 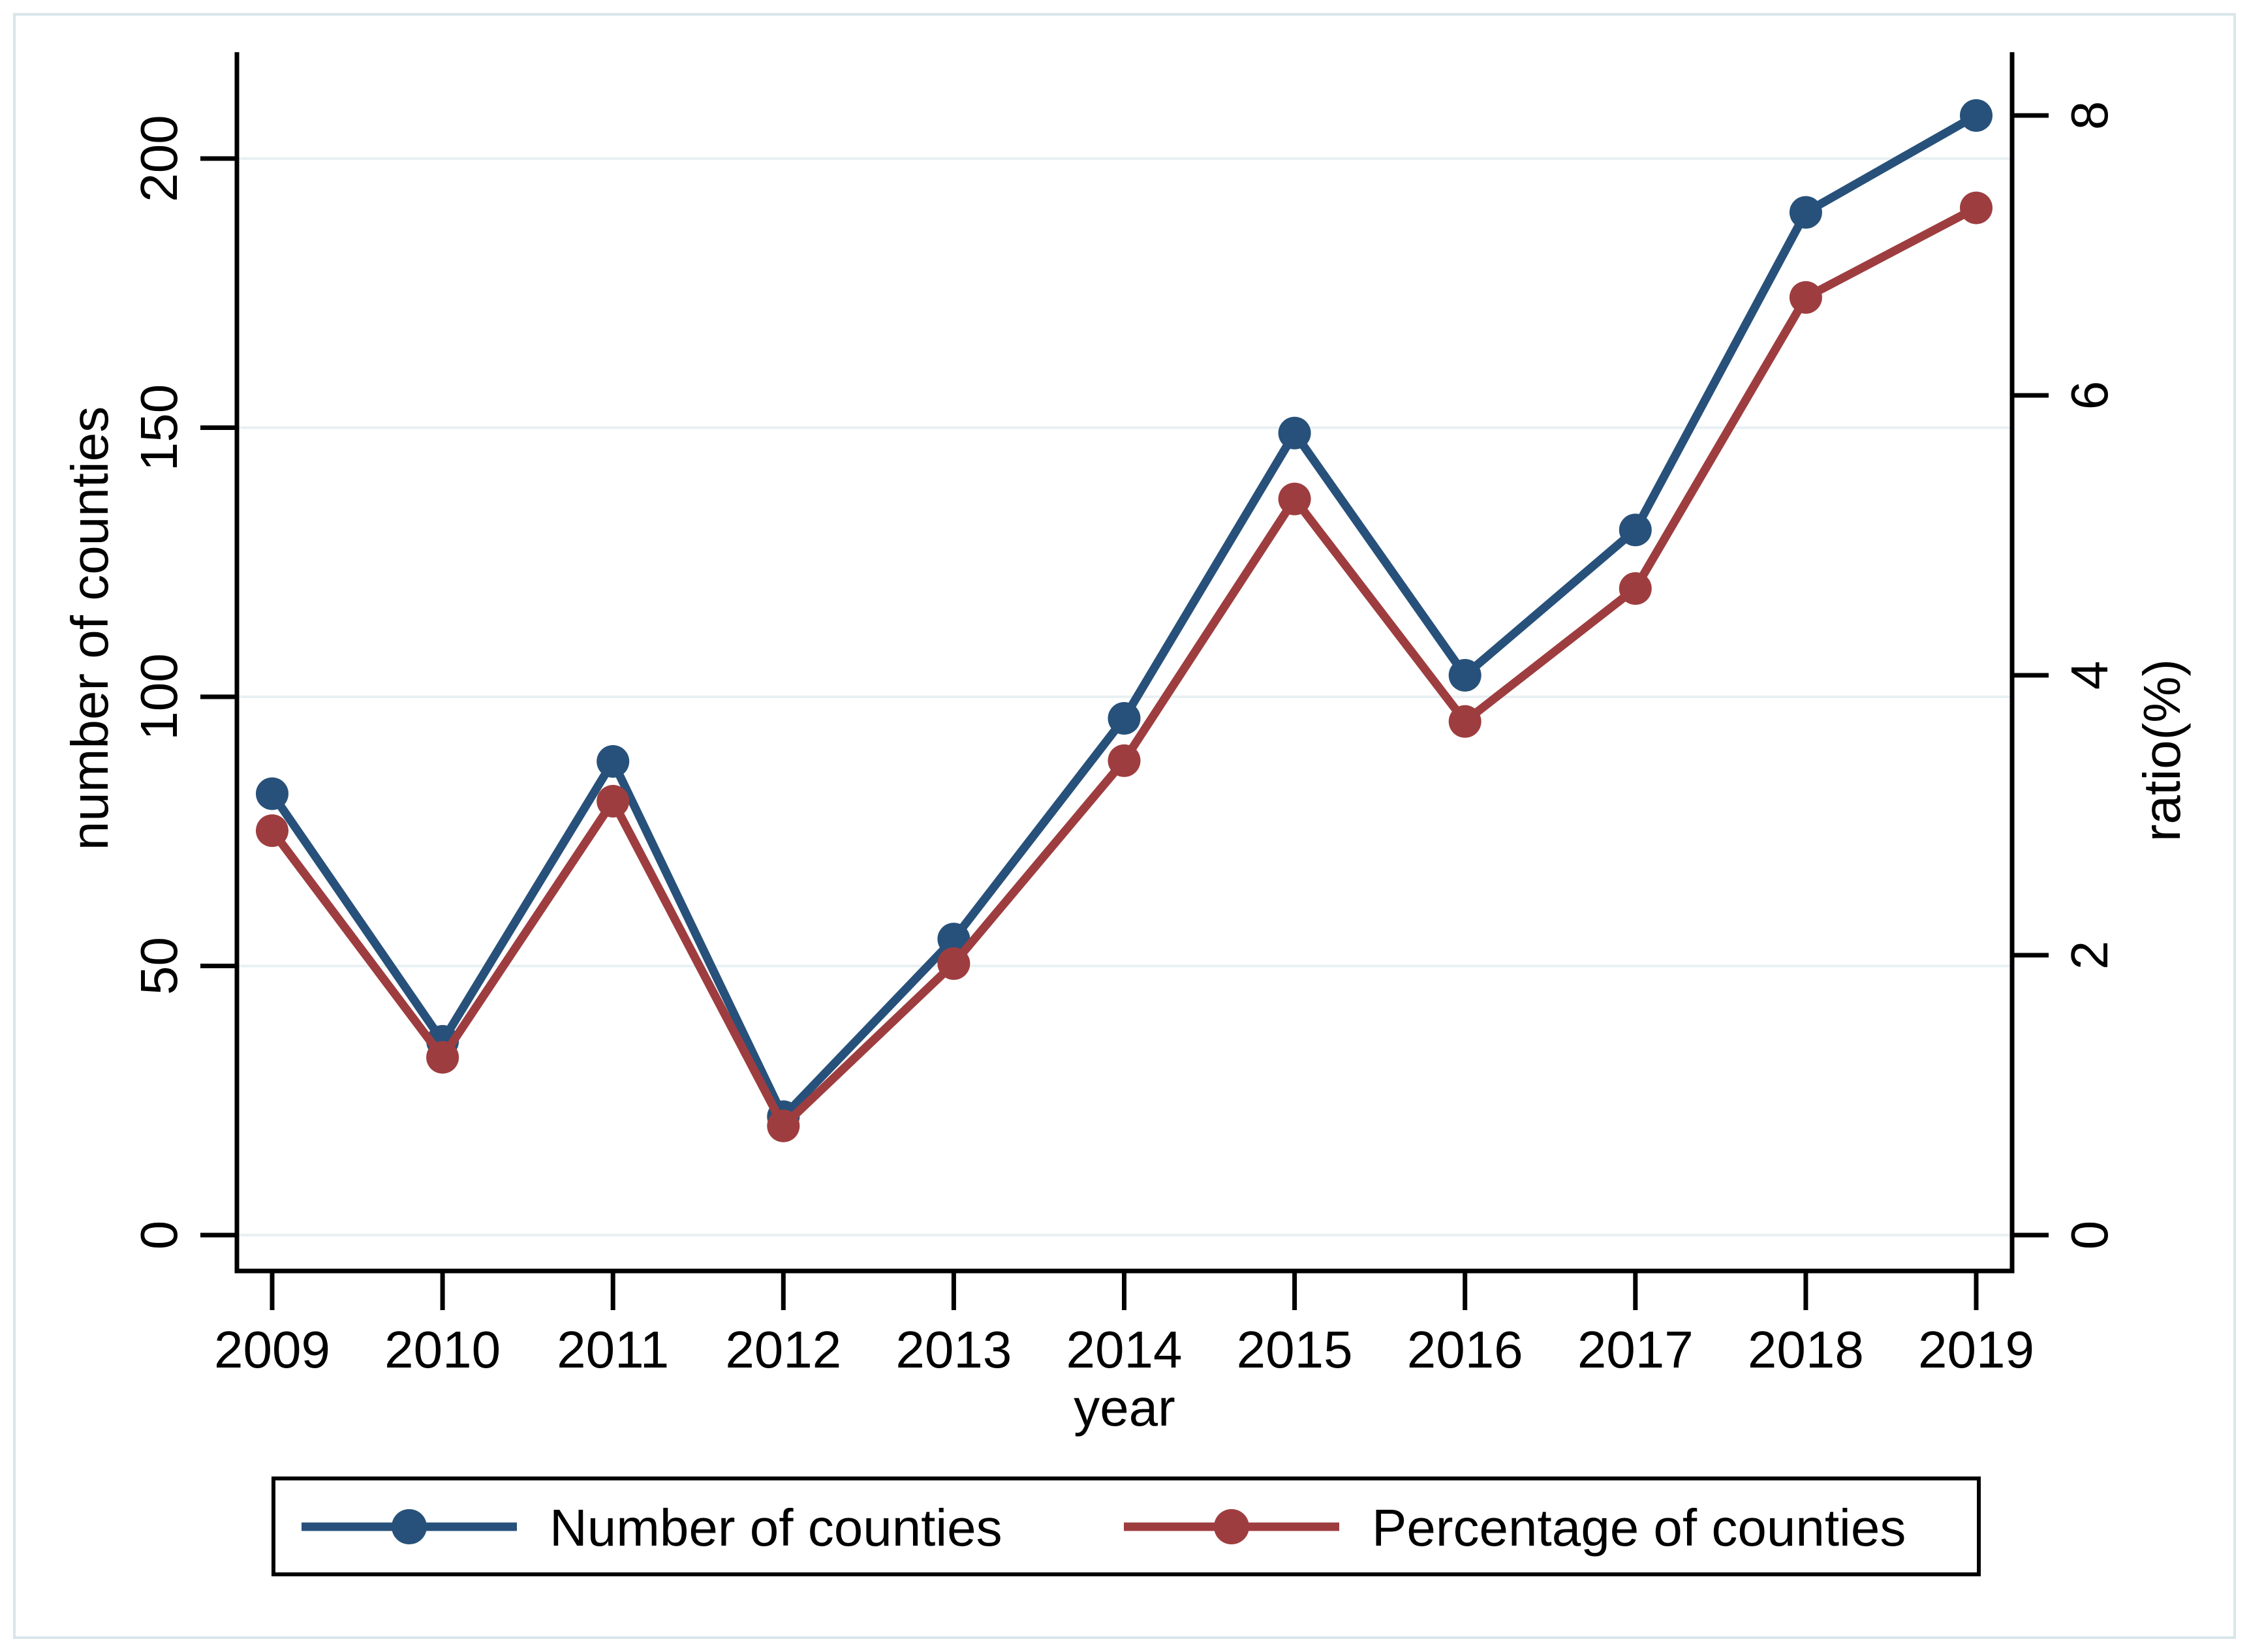 What do you see at coordinates (2089, 395) in the screenshot?
I see `right-tick-label: 6` at bounding box center [2089, 395].